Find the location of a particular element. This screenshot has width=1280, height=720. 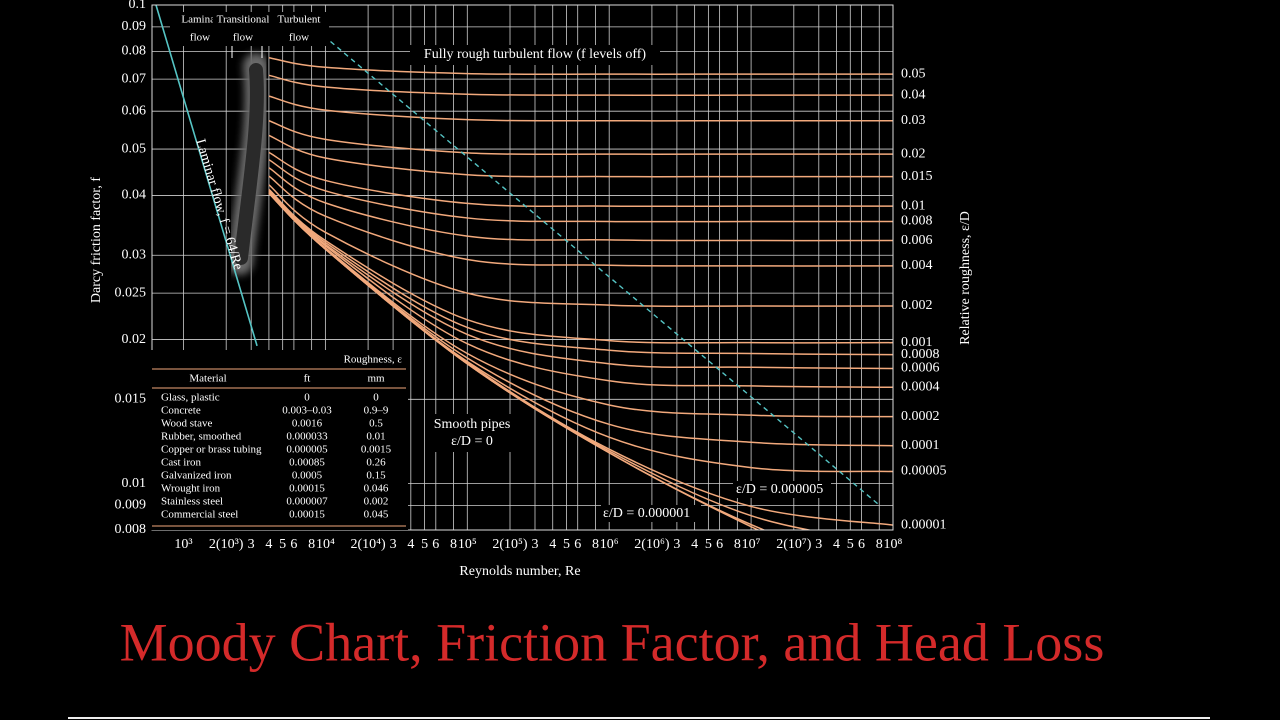

series-label: 0.00001 is located at coordinates (924, 524).